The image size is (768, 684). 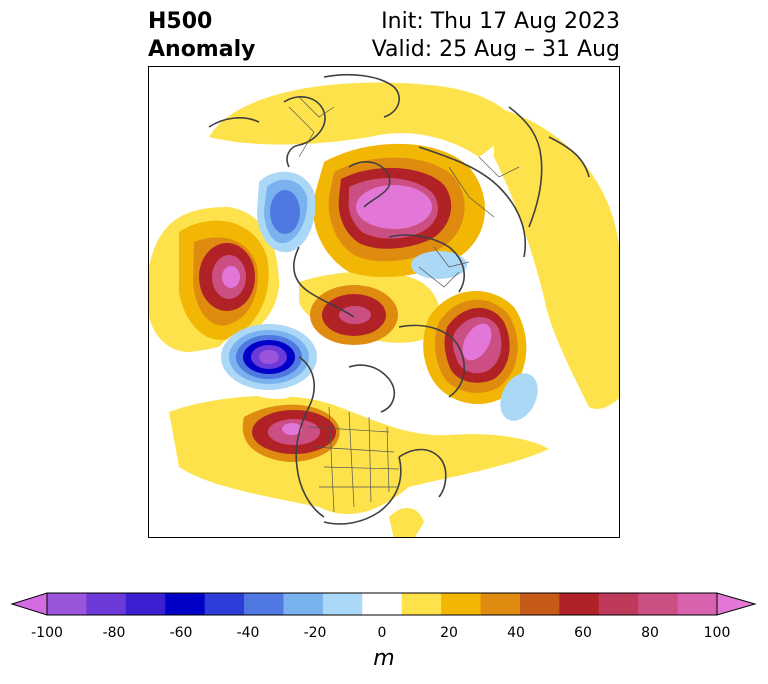 What do you see at coordinates (201, 36) in the screenshot?
I see `chart-title: H500 Anomaly` at bounding box center [201, 36].